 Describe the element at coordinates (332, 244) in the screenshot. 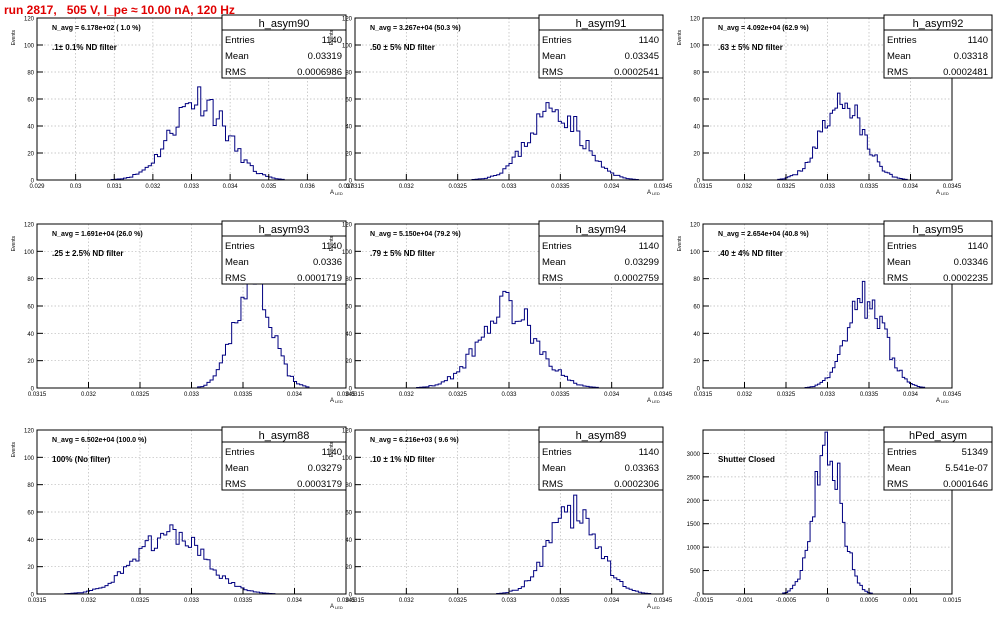

I see `y-axis-title: Events` at that location.